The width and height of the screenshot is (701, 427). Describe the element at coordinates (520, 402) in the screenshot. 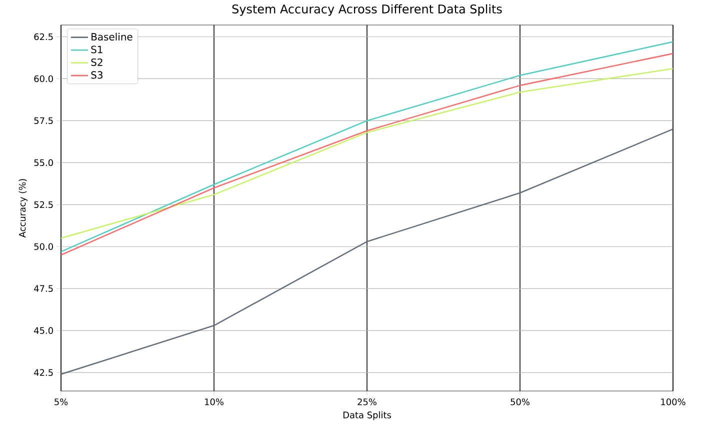

I see `x-tick-label: 50%` at that location.